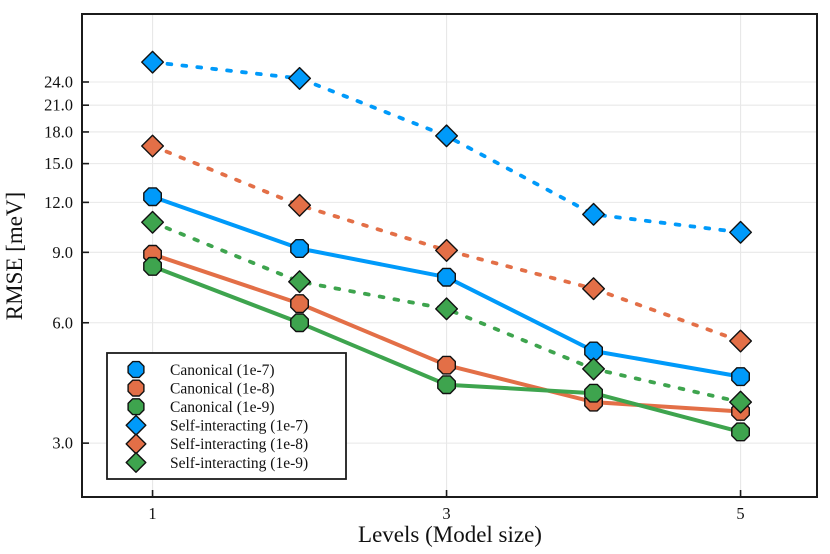 The height and width of the screenshot is (554, 830). What do you see at coordinates (62, 252) in the screenshot?
I see `y-tick-label: 9.0` at bounding box center [62, 252].